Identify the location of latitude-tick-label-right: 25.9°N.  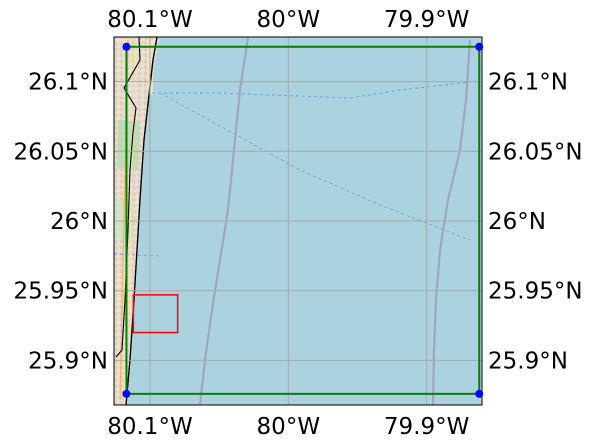
(528, 361).